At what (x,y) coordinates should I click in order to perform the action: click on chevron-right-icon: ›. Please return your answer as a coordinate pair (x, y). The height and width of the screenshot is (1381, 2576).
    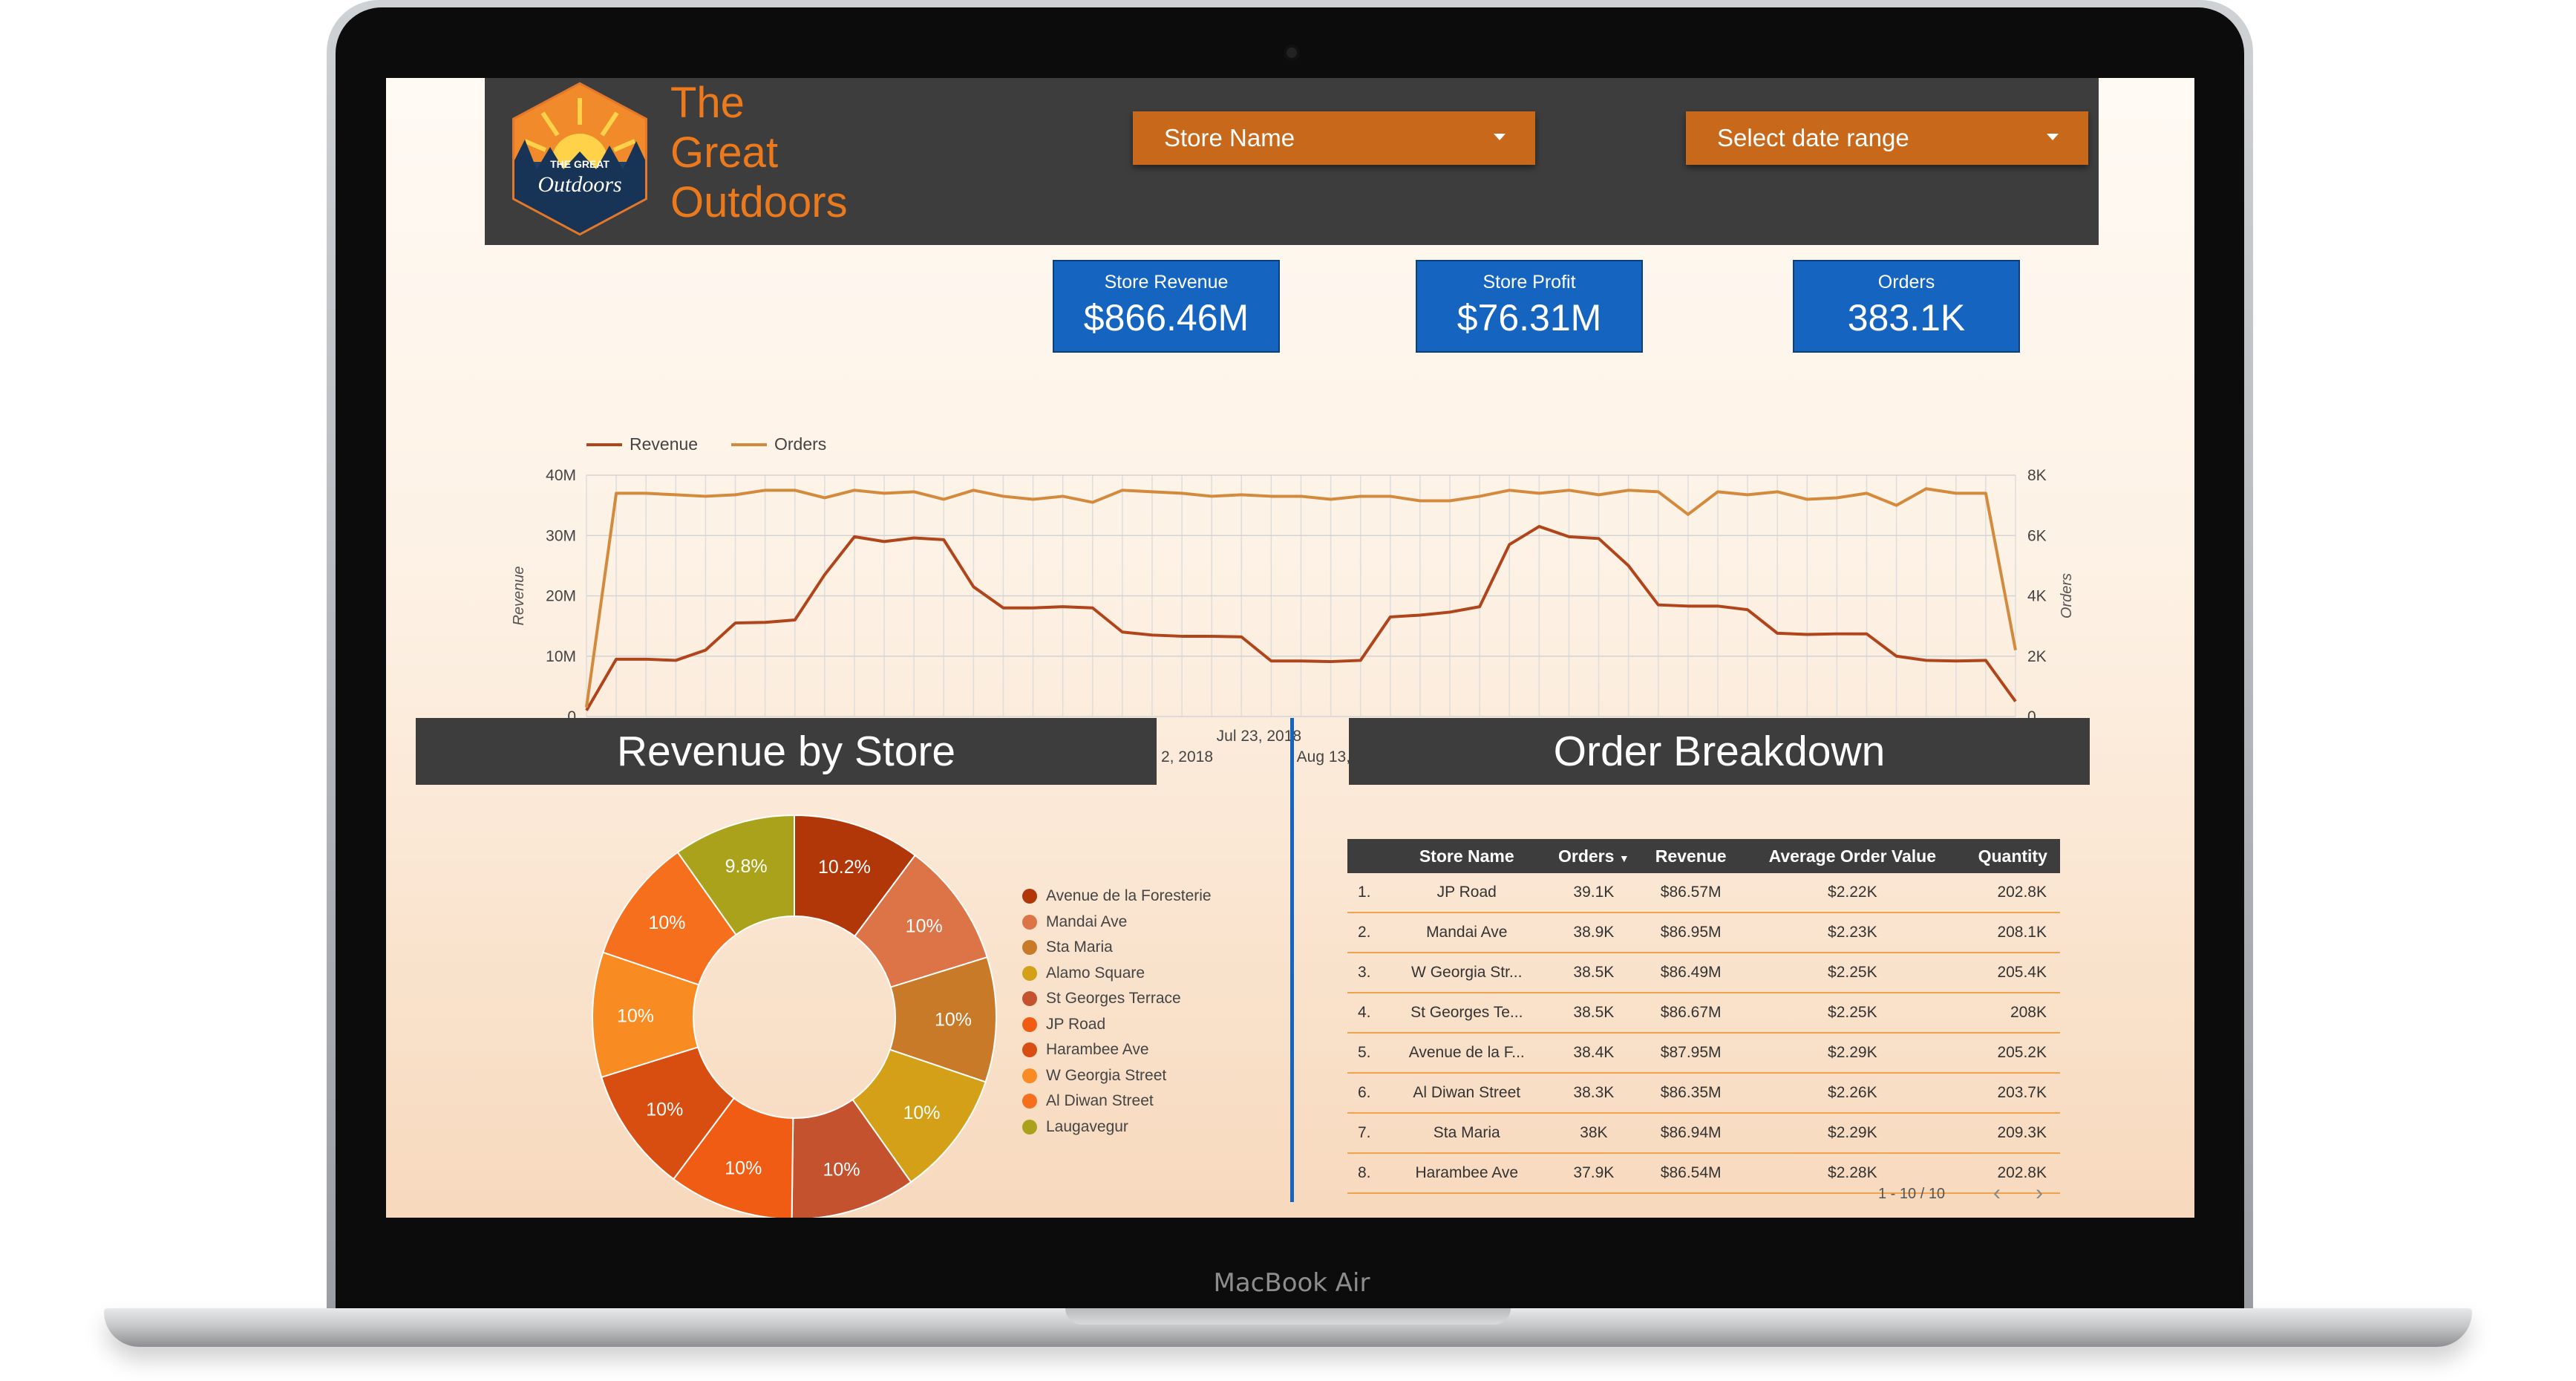
    Looking at the image, I should click on (2040, 1193).